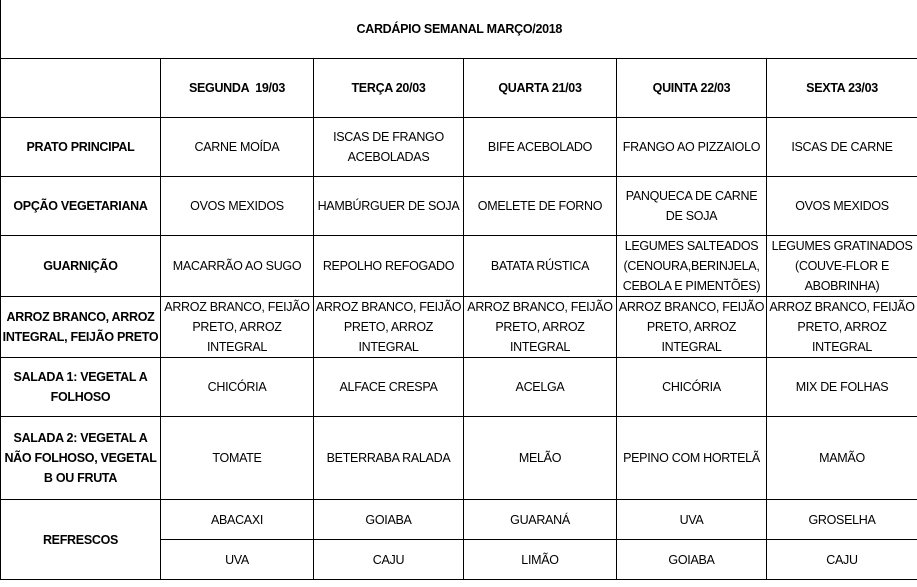  I want to click on row-label: SALADA 1: VEGETAL A FOLHOSO, so click(80, 387).